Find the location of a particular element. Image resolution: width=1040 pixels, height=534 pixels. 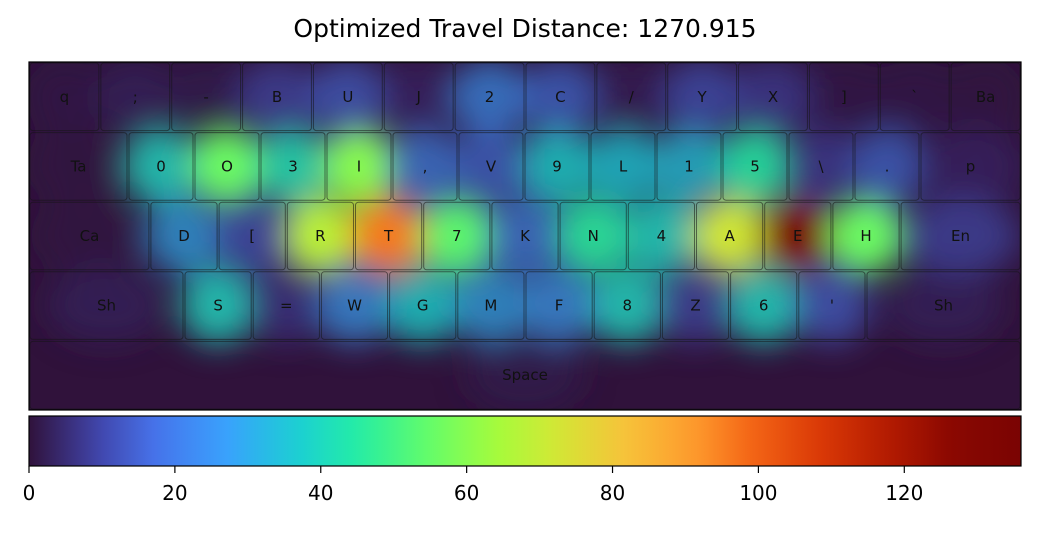

key-label: , is located at coordinates (425, 166).